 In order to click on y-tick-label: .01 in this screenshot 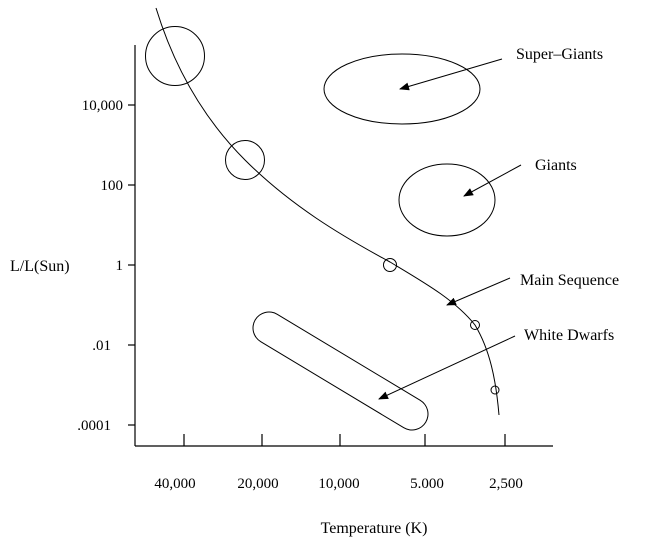, I will do `click(101, 346)`.